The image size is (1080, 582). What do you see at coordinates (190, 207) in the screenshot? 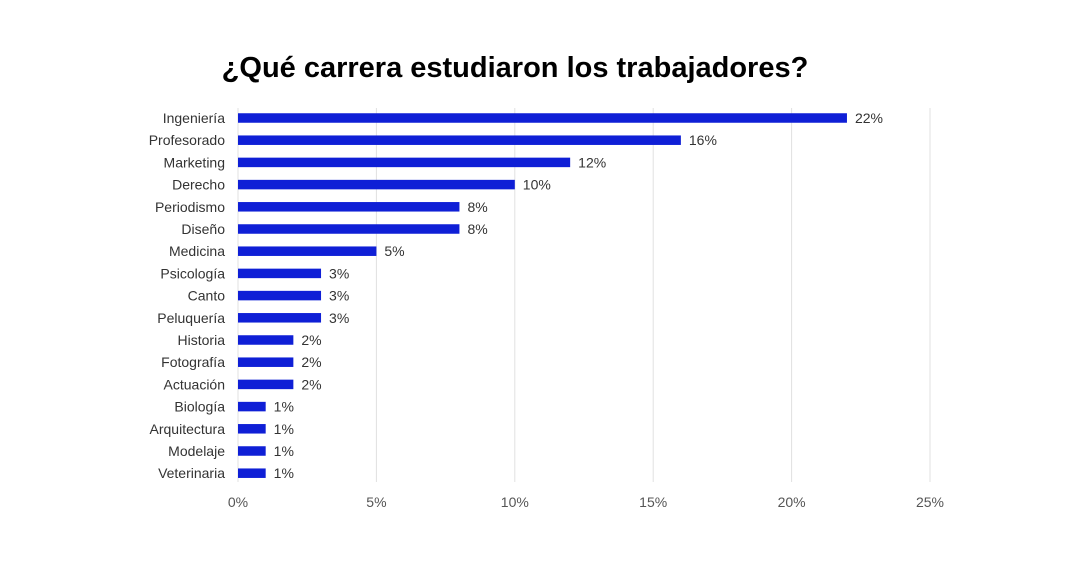
I see `category-label: Periodismo` at bounding box center [190, 207].